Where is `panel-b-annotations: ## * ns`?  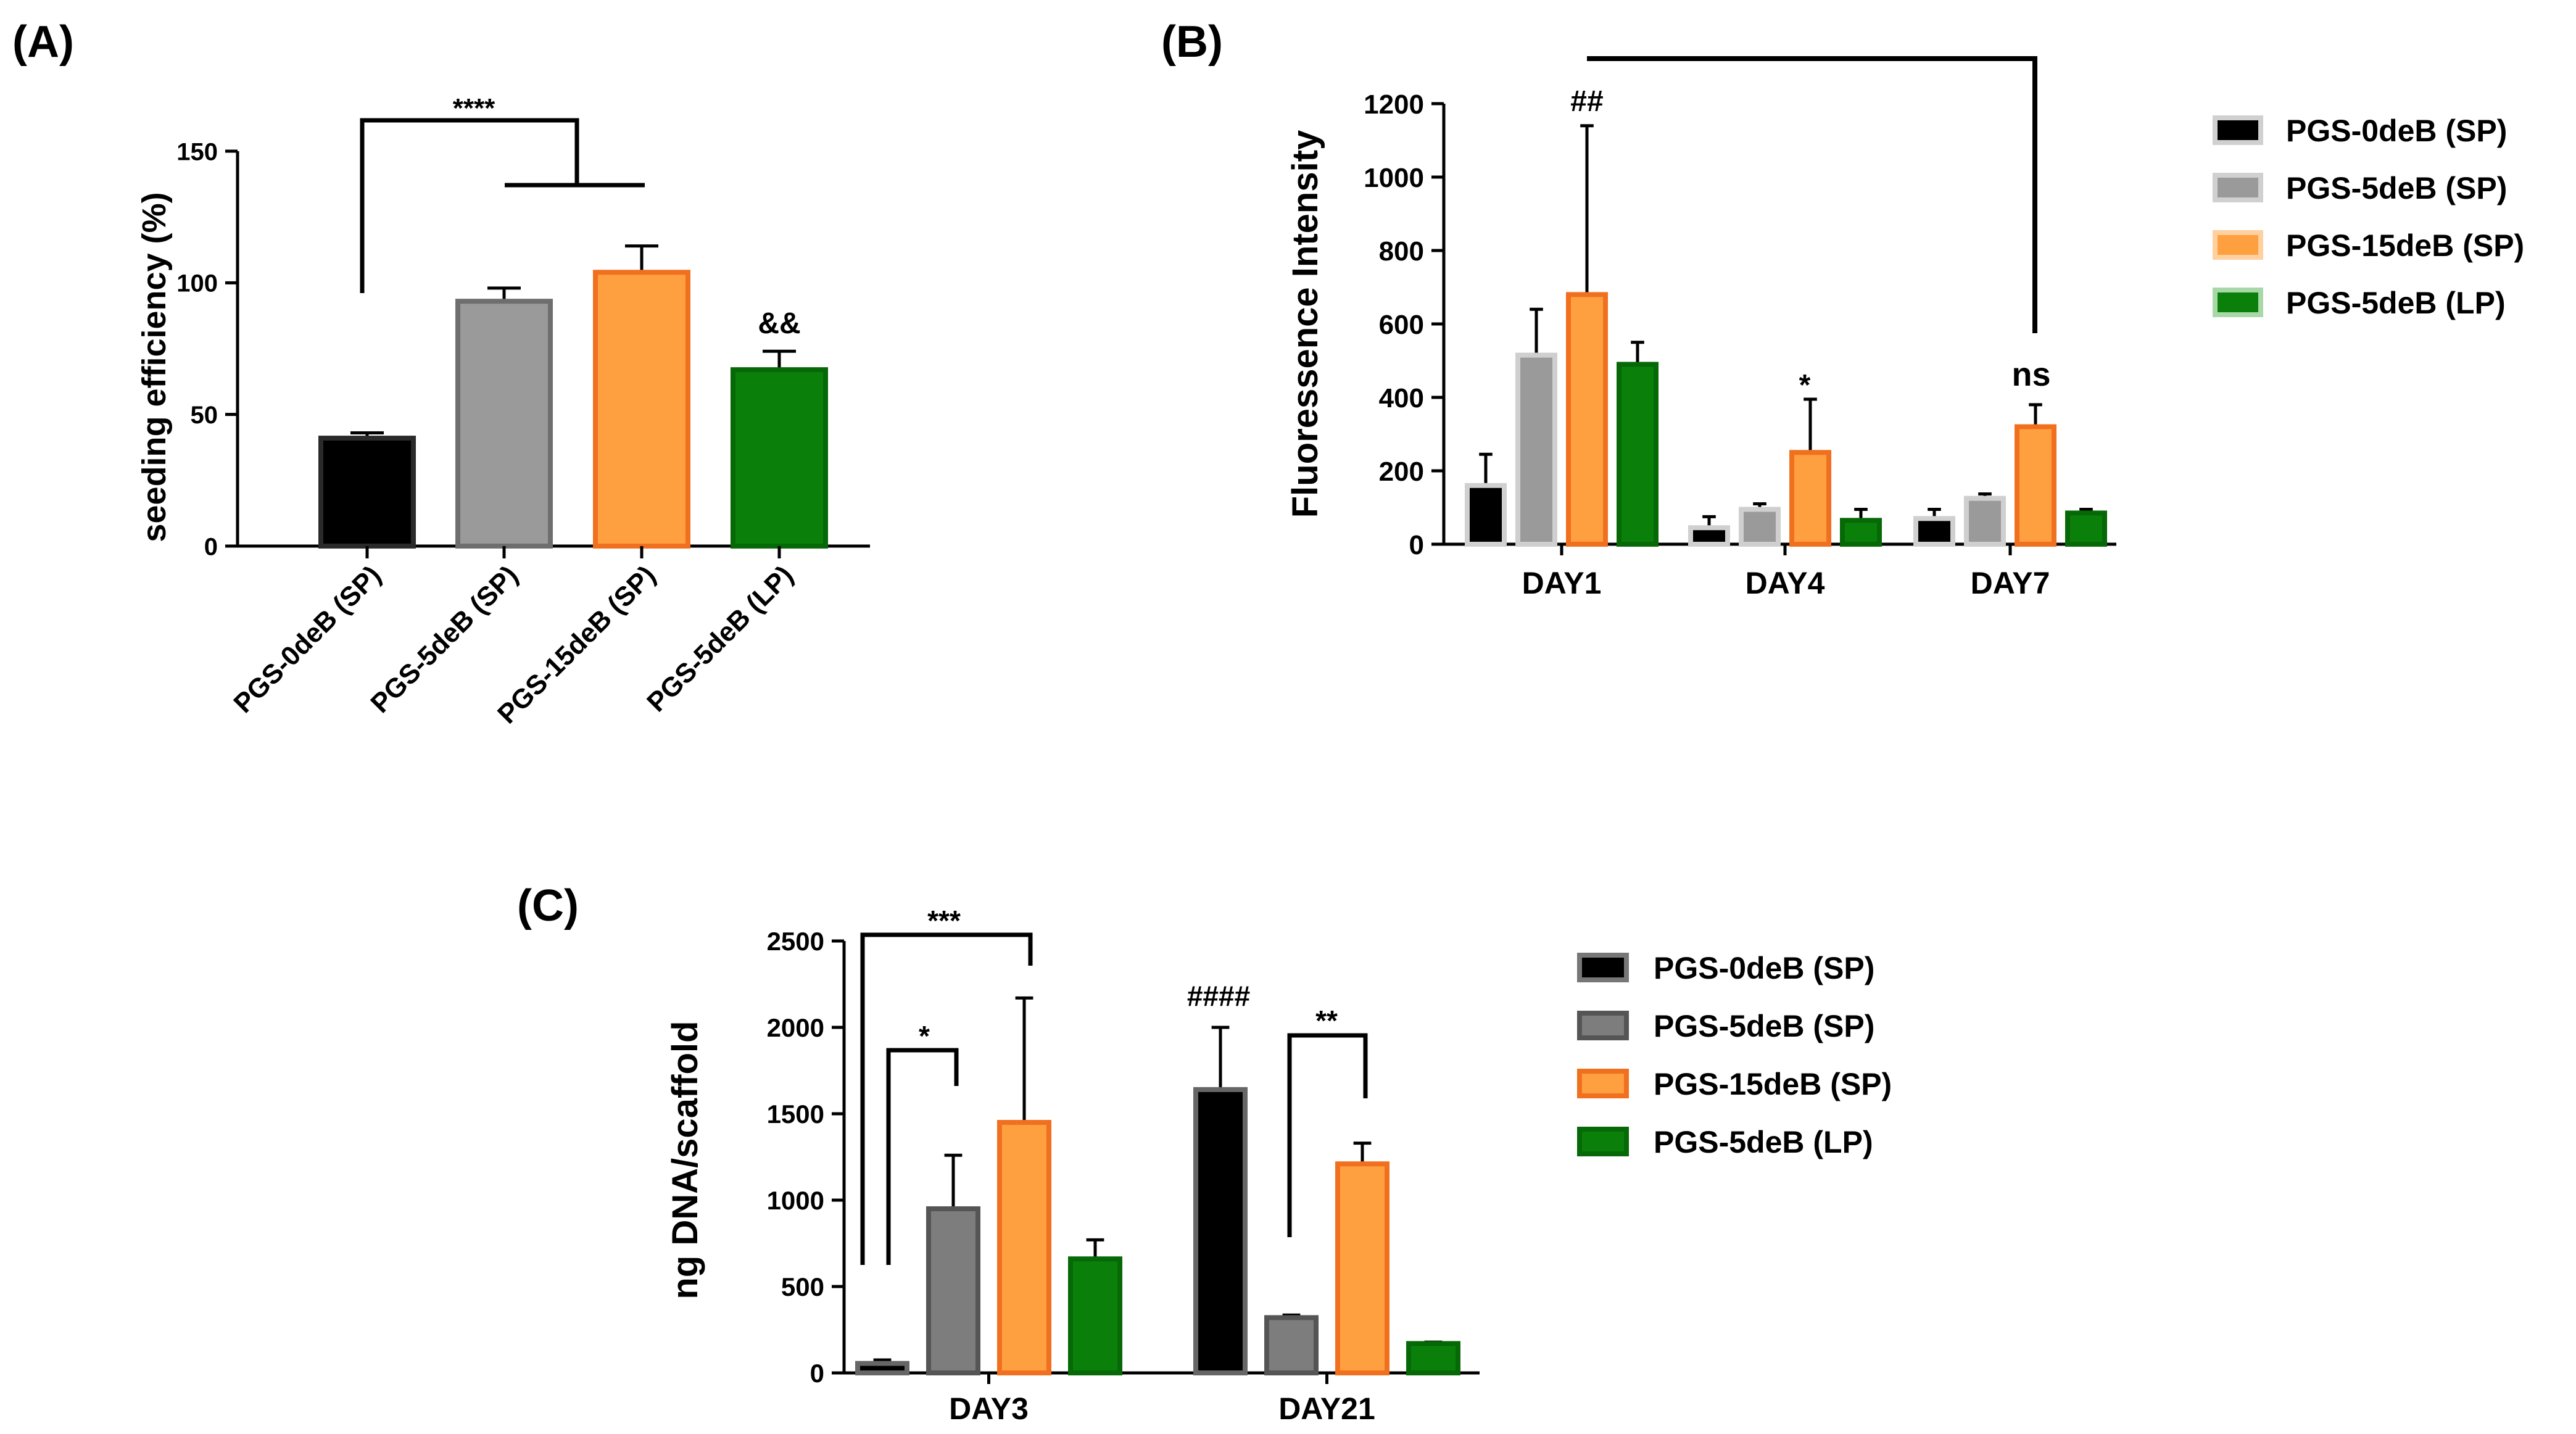 panel-b-annotations: ## * ns is located at coordinates (1811, 229).